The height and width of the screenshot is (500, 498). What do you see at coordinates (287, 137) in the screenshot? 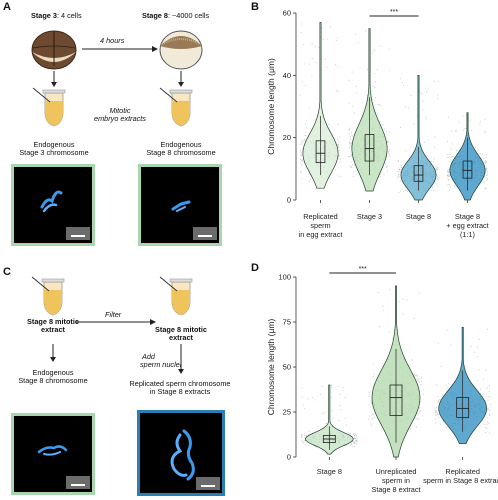
I see `y-tick-label: 20` at bounding box center [287, 137].